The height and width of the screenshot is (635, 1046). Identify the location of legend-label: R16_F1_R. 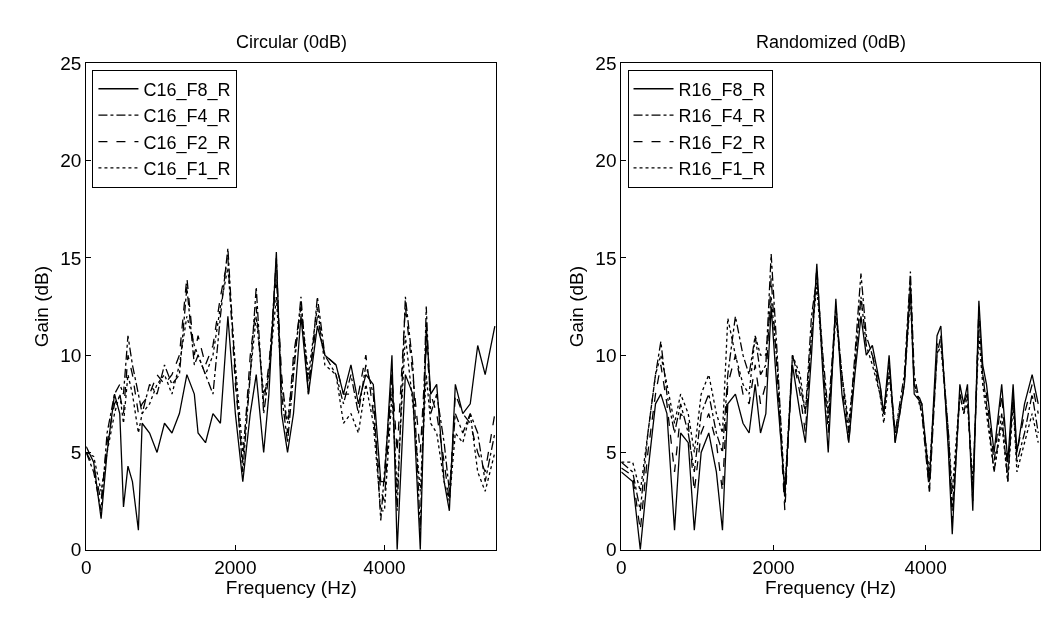
(722, 169).